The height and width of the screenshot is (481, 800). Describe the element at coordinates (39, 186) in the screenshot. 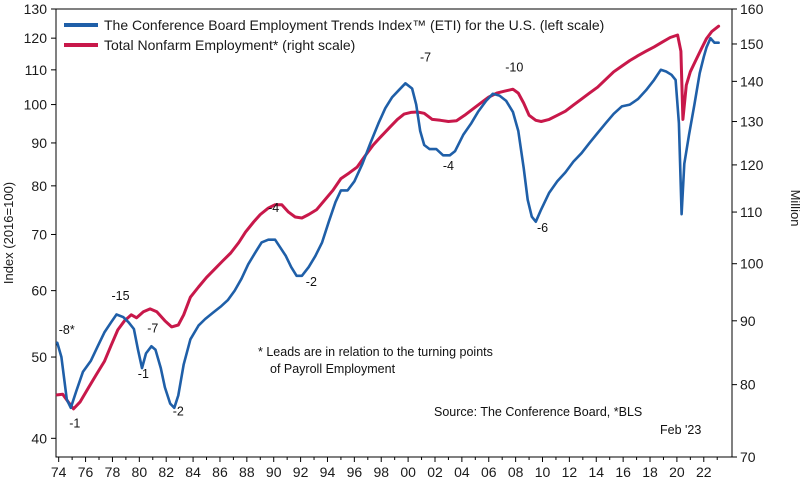

I see `left-tick-label: 80` at that location.